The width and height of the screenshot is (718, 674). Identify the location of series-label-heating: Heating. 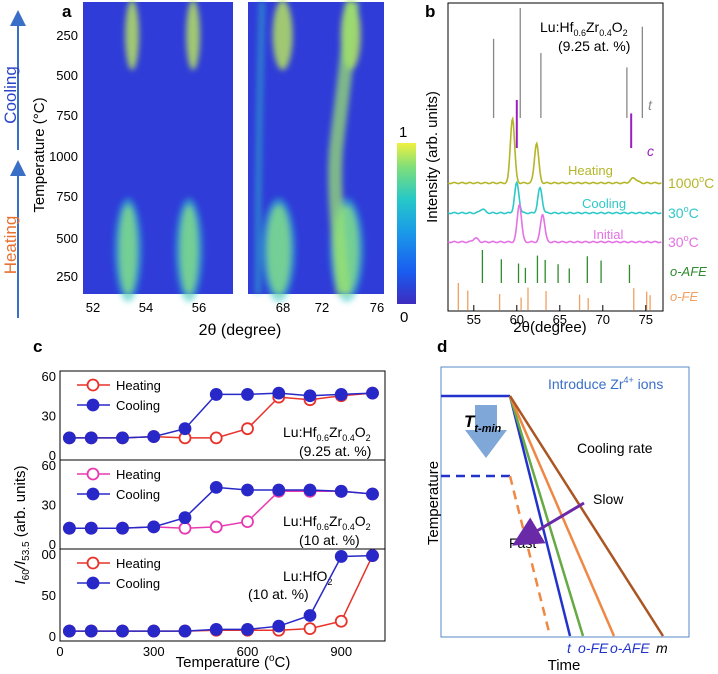
(590, 170).